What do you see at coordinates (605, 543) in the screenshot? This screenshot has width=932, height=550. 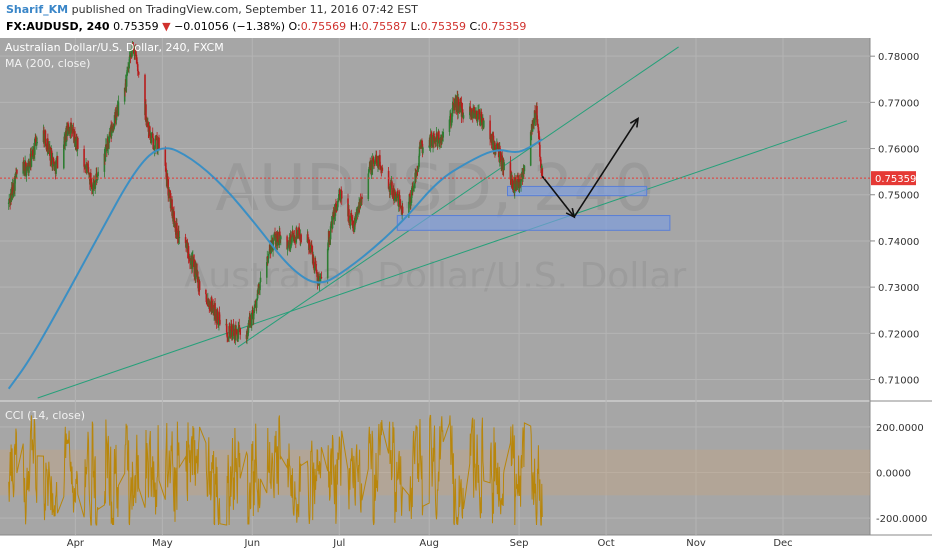 I see `time-tick-label: Oct` at bounding box center [605, 543].